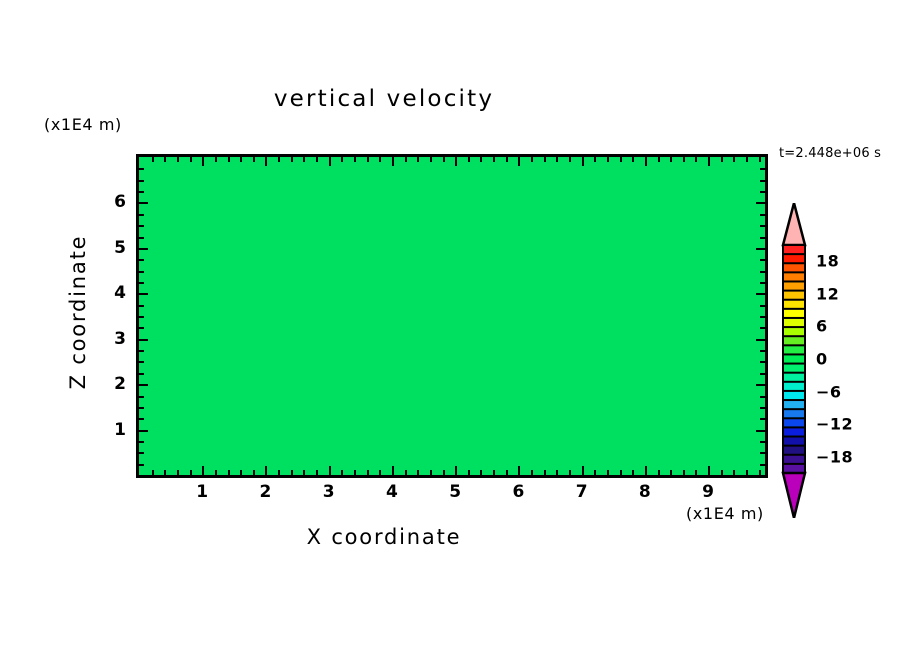 The width and height of the screenshot is (904, 654). Describe the element at coordinates (384, 537) in the screenshot. I see `x-axis-title: X coordinate` at that location.